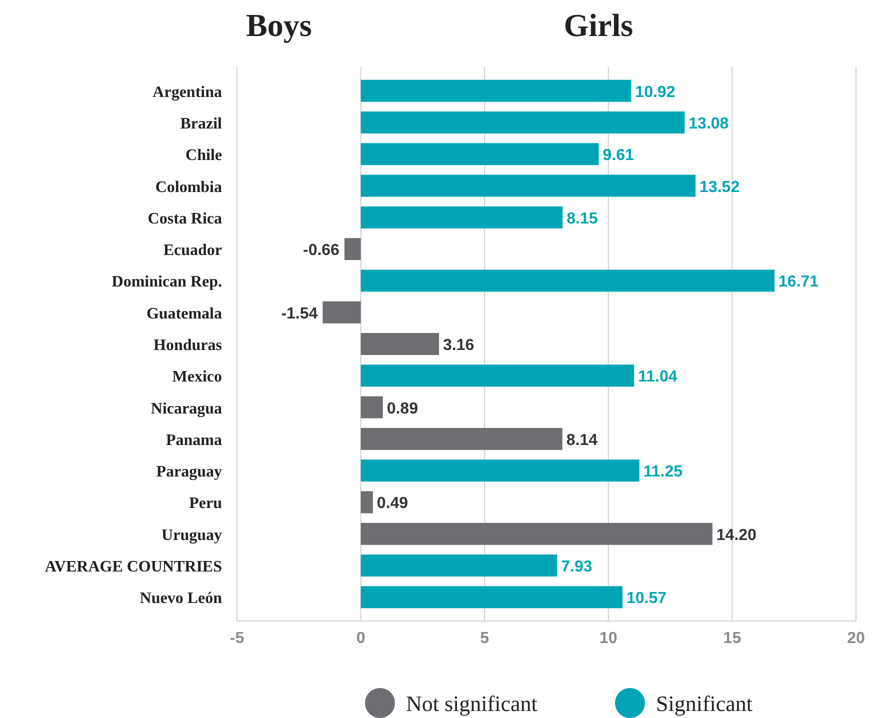 The image size is (891, 718). Describe the element at coordinates (856, 638) in the screenshot. I see `x-tick-label: 20` at that location.